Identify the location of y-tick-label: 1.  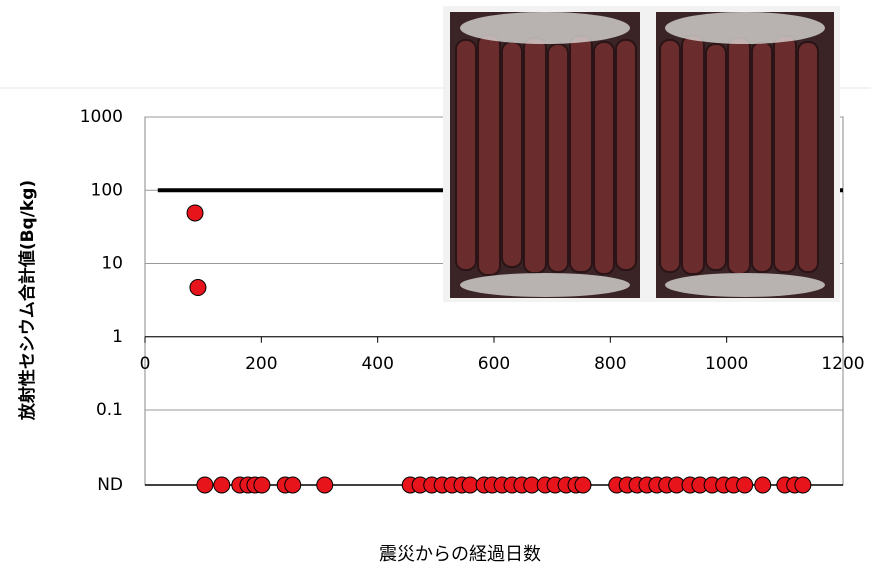
(117, 337).